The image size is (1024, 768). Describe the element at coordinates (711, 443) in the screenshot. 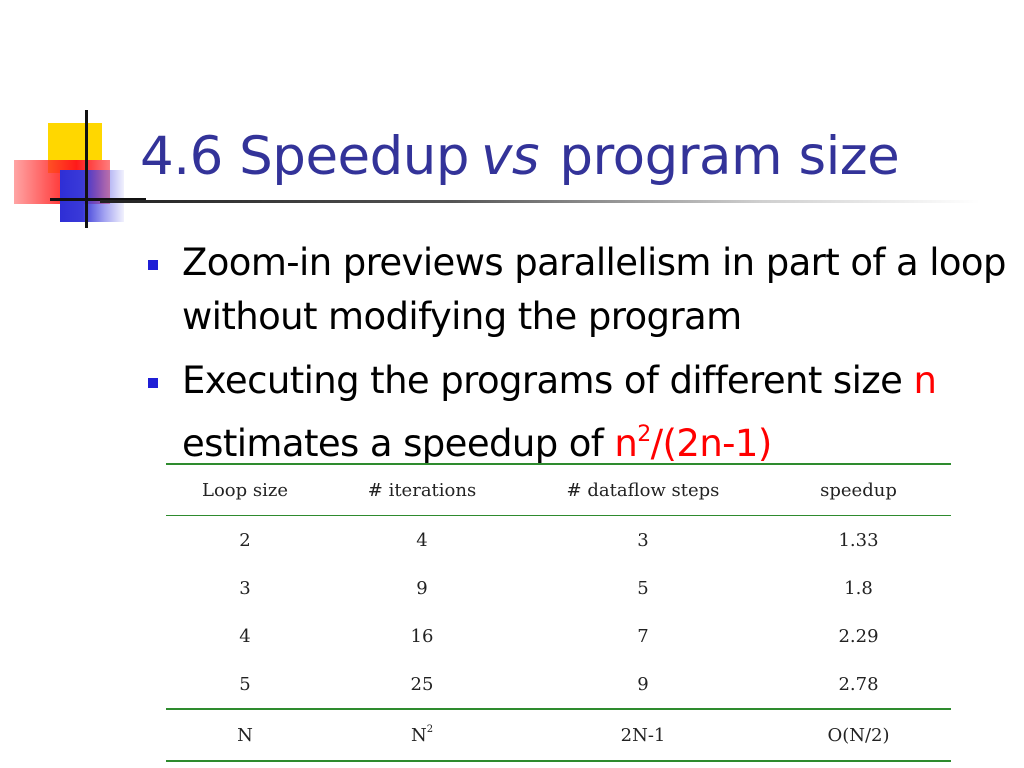

I see `formula-rest: /(2n-1)` at that location.